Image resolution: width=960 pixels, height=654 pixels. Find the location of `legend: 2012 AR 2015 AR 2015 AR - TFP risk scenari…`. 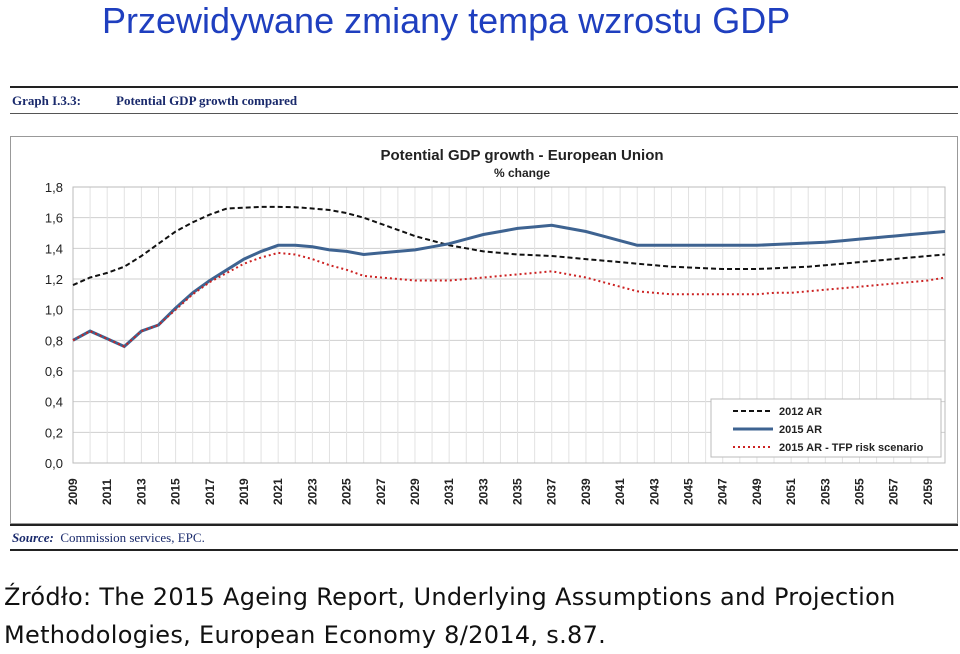

legend: 2012 AR 2015 AR 2015 AR - TFP risk scenari… is located at coordinates (826, 428).